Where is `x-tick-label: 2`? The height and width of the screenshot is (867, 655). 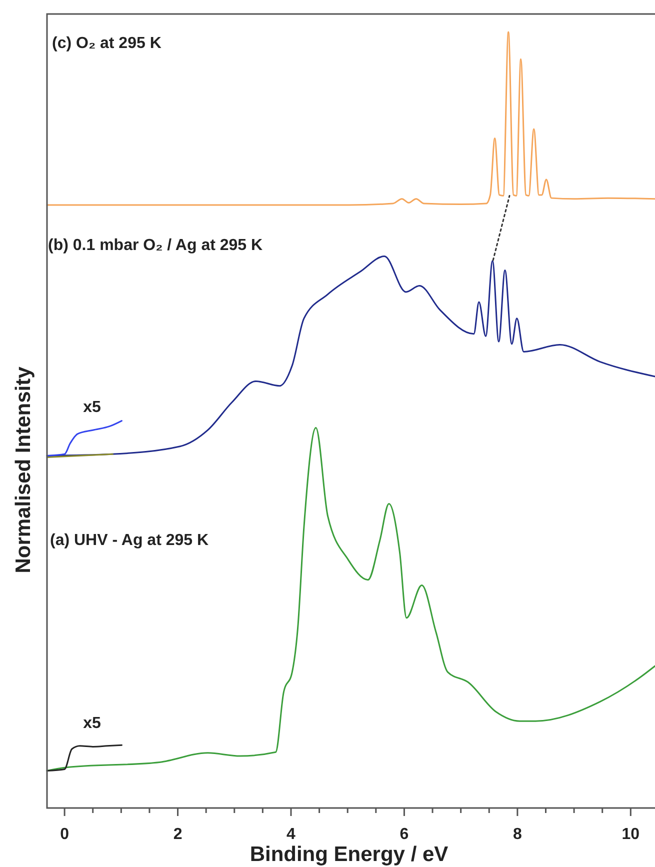
x-tick-label: 2 is located at coordinates (177, 834).